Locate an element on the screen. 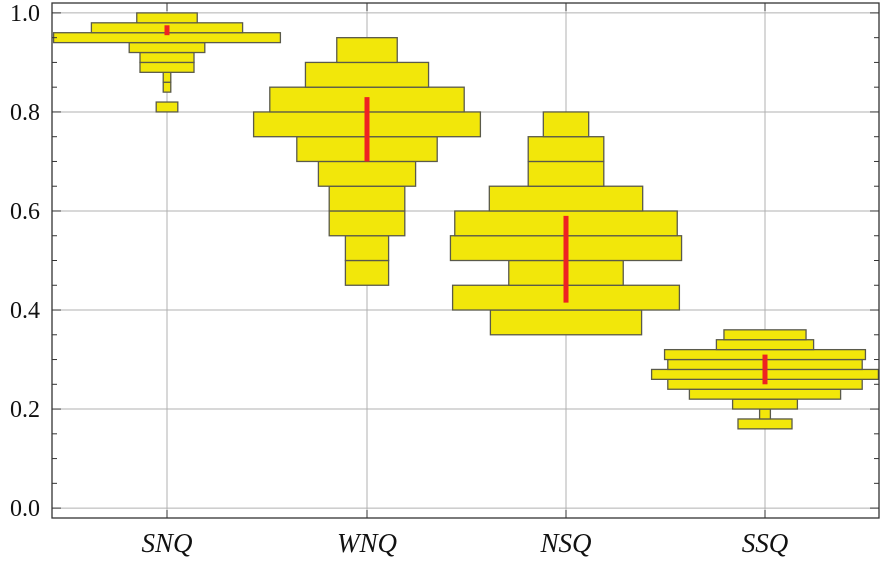  x-category-labels: SNQ WNQ NSQ SSQ is located at coordinates (464, 543).